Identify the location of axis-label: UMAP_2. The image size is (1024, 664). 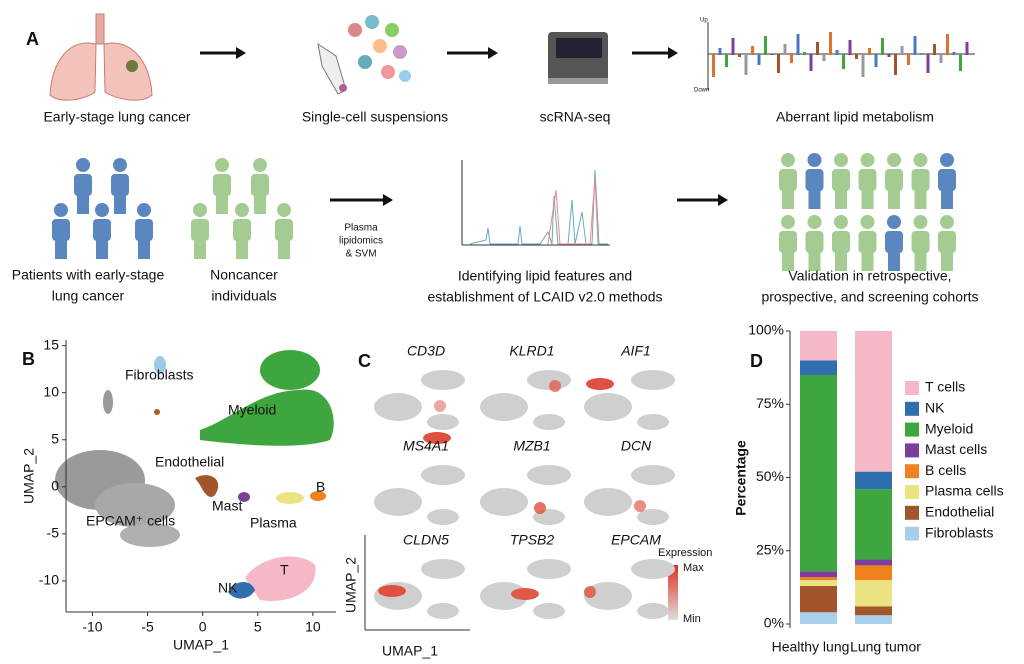
(29, 476).